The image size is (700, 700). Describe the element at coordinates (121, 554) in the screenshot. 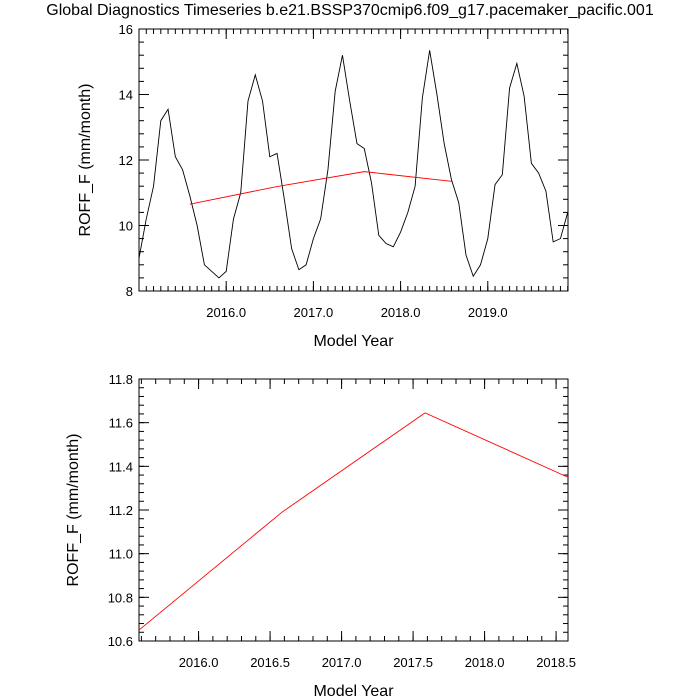

I see `y-tick-label: 11.0` at that location.